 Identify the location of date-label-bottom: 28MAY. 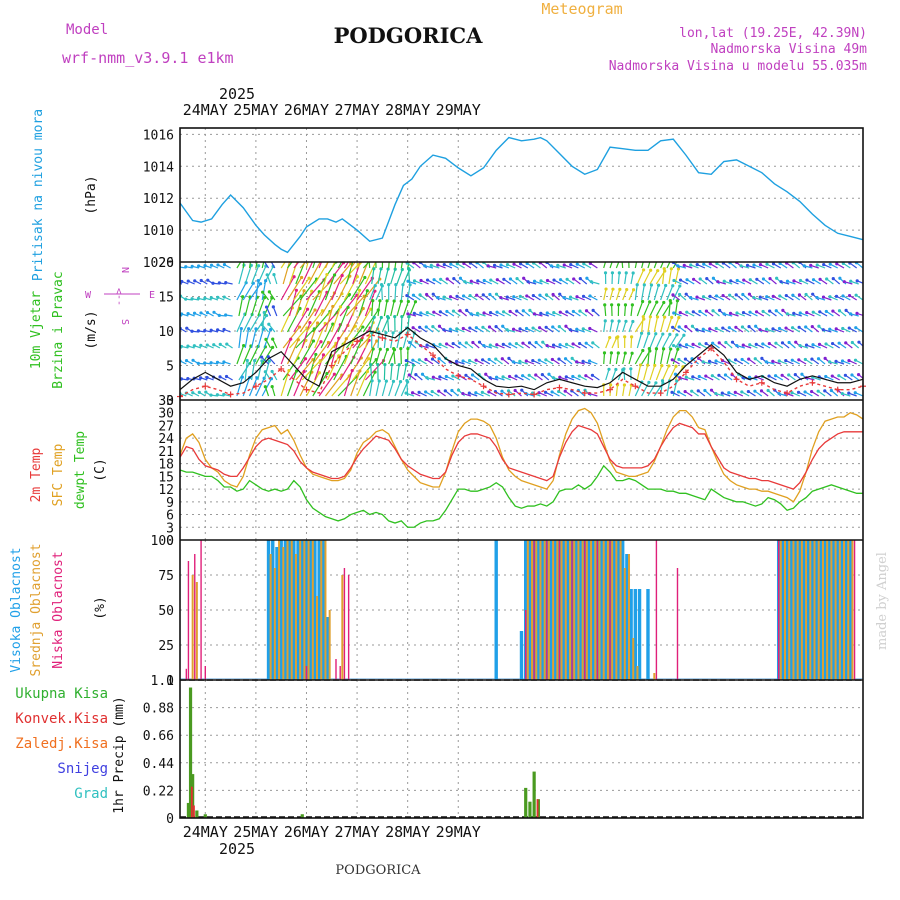
(407, 832).